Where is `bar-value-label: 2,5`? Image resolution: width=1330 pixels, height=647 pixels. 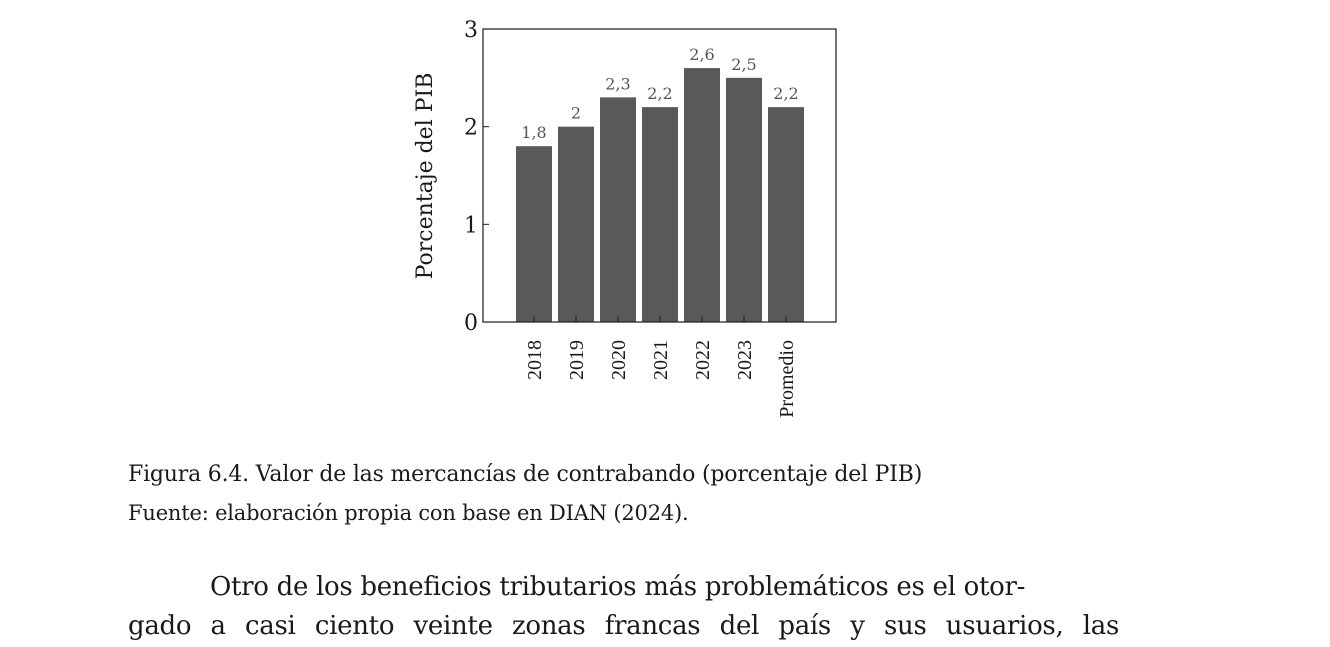
bar-value-label: 2,5 is located at coordinates (743, 64).